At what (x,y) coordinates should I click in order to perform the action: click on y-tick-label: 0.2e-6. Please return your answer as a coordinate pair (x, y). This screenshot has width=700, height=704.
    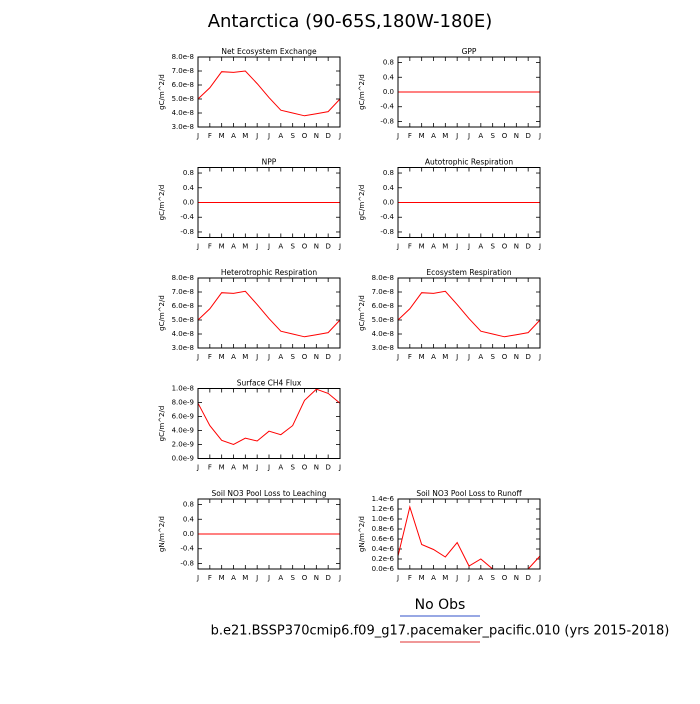
    Looking at the image, I should click on (383, 559).